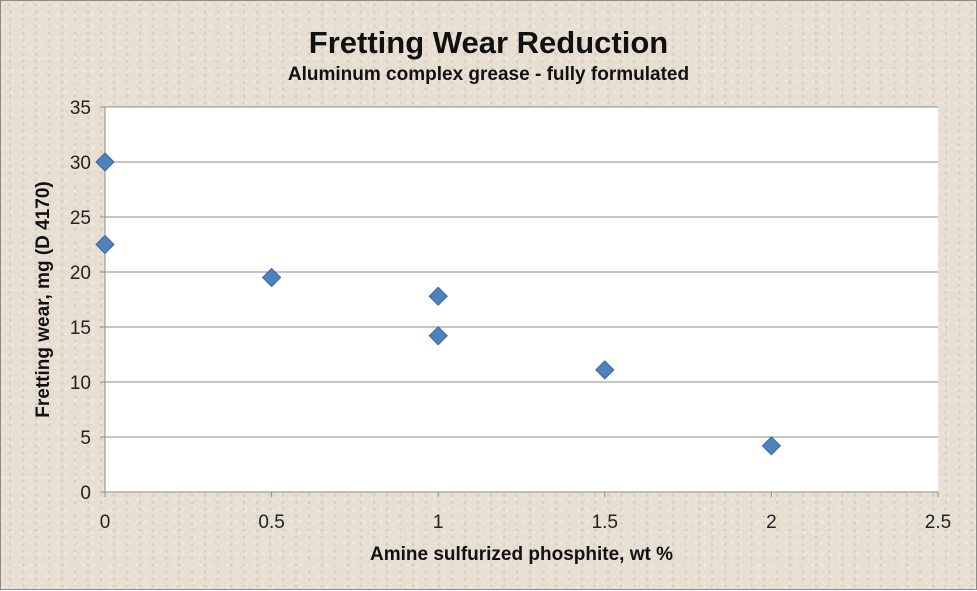  I want to click on y-axis-title: Fretting wear, mg (D 4170), so click(43, 299).